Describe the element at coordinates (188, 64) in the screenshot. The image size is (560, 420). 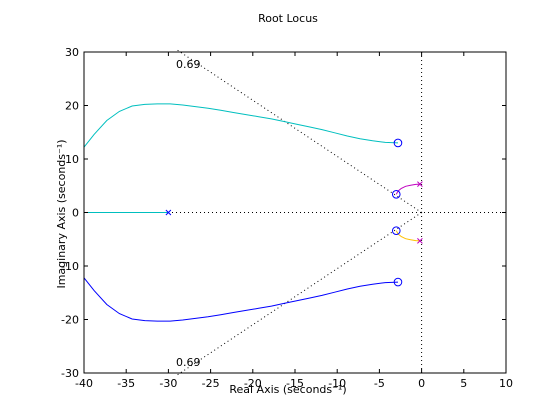
I see `damping-label-upper: 0.69` at that location.